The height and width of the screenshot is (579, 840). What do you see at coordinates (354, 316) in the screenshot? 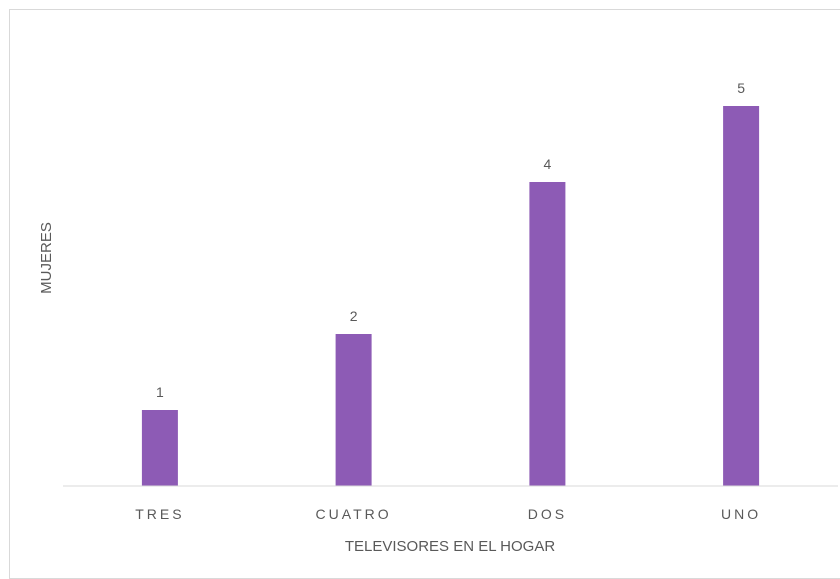
I see `data-label-cuatro: 2` at bounding box center [354, 316].